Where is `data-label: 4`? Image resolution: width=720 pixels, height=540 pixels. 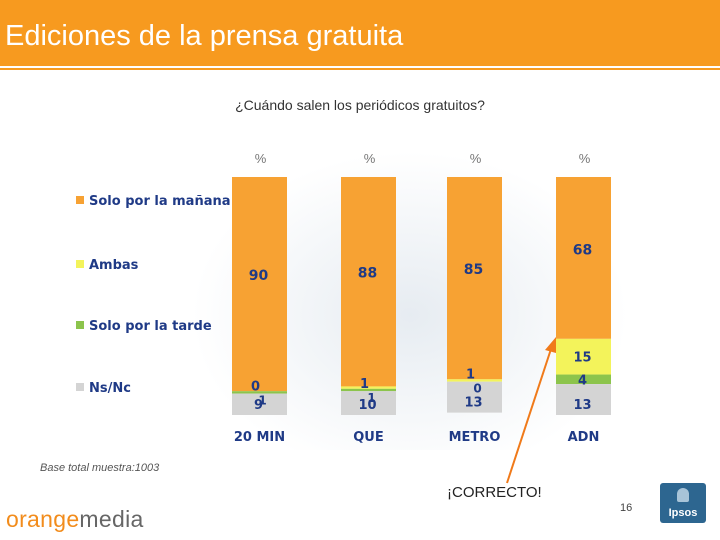
data-label: 4 is located at coordinates (582, 380).